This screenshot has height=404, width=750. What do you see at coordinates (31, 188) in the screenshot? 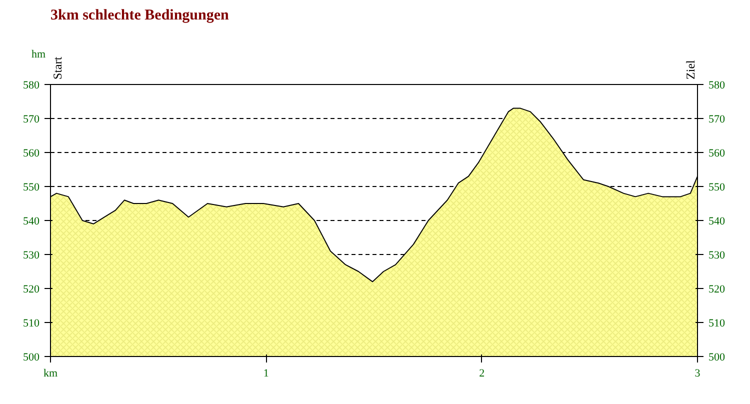
I see `y-tick-label: 550` at bounding box center [31, 188].